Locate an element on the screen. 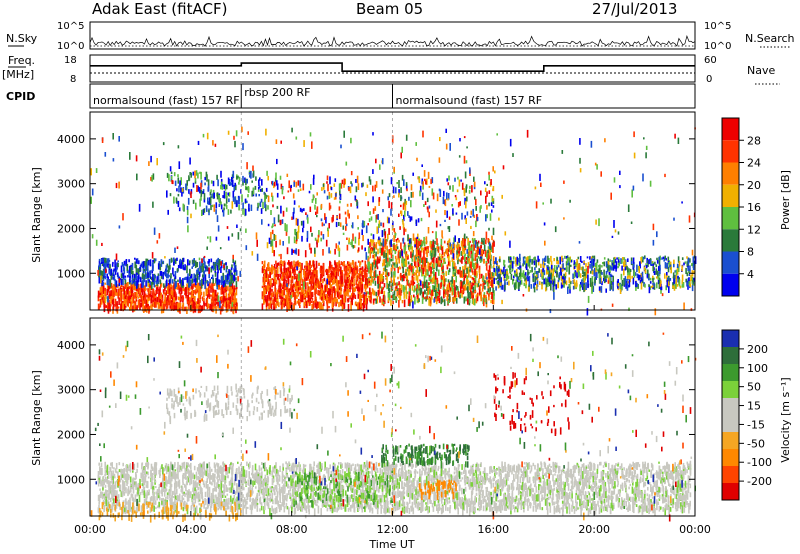 Image resolution: width=800 pixels, height=554 pixels. velocity-ylabel: Slant Range [km] is located at coordinates (36, 418).